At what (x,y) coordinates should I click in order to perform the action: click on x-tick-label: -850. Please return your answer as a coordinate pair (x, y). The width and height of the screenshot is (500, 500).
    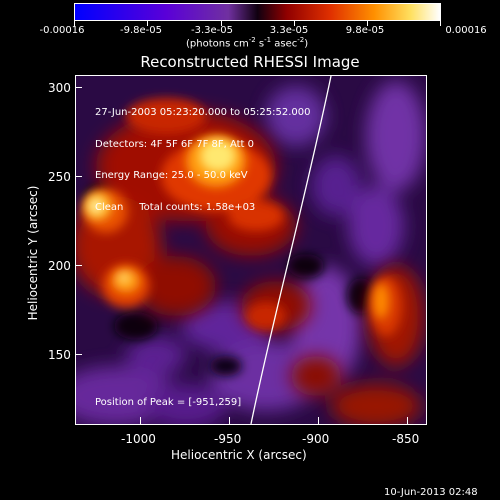
    Looking at the image, I should click on (406, 439).